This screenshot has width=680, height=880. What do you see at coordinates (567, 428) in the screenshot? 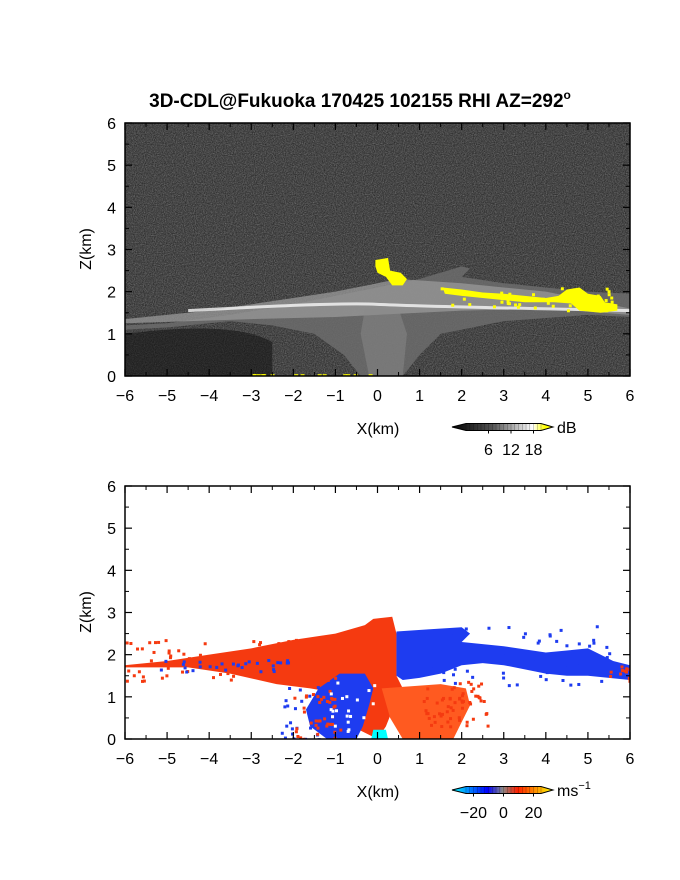
I see `colorbar-unit: dB` at bounding box center [567, 428].